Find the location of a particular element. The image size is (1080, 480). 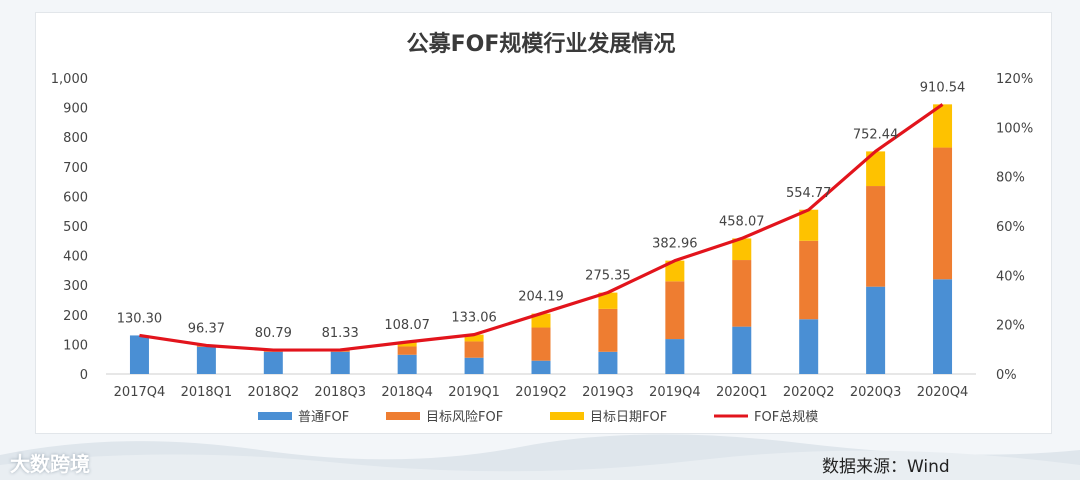

decorative-hills is located at coordinates (540, 457).